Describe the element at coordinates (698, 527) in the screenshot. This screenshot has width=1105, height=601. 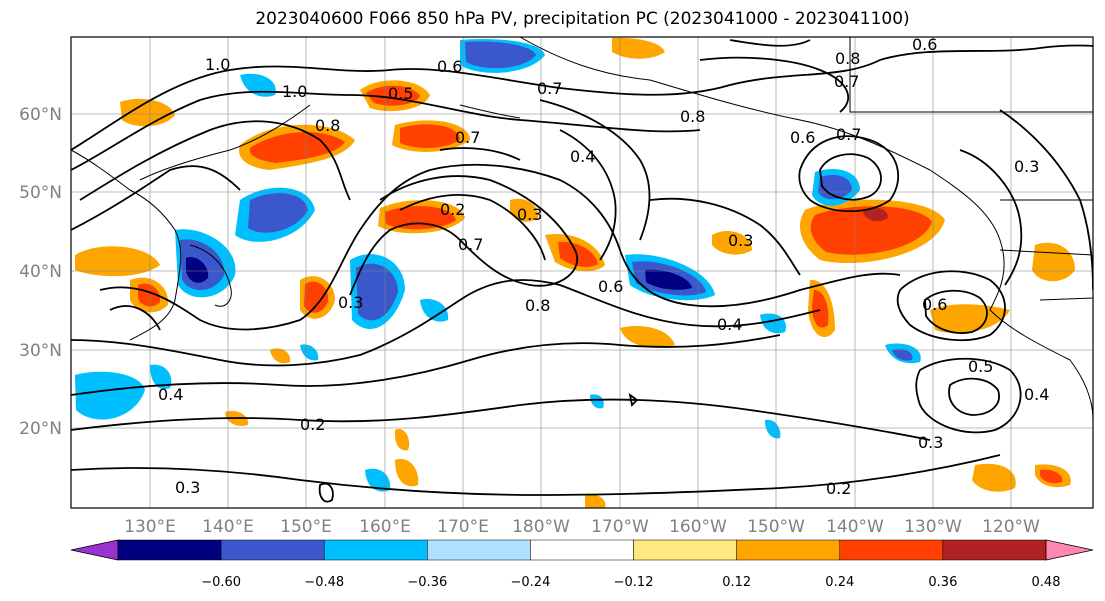
I see `lon-tick: 160°W` at that location.